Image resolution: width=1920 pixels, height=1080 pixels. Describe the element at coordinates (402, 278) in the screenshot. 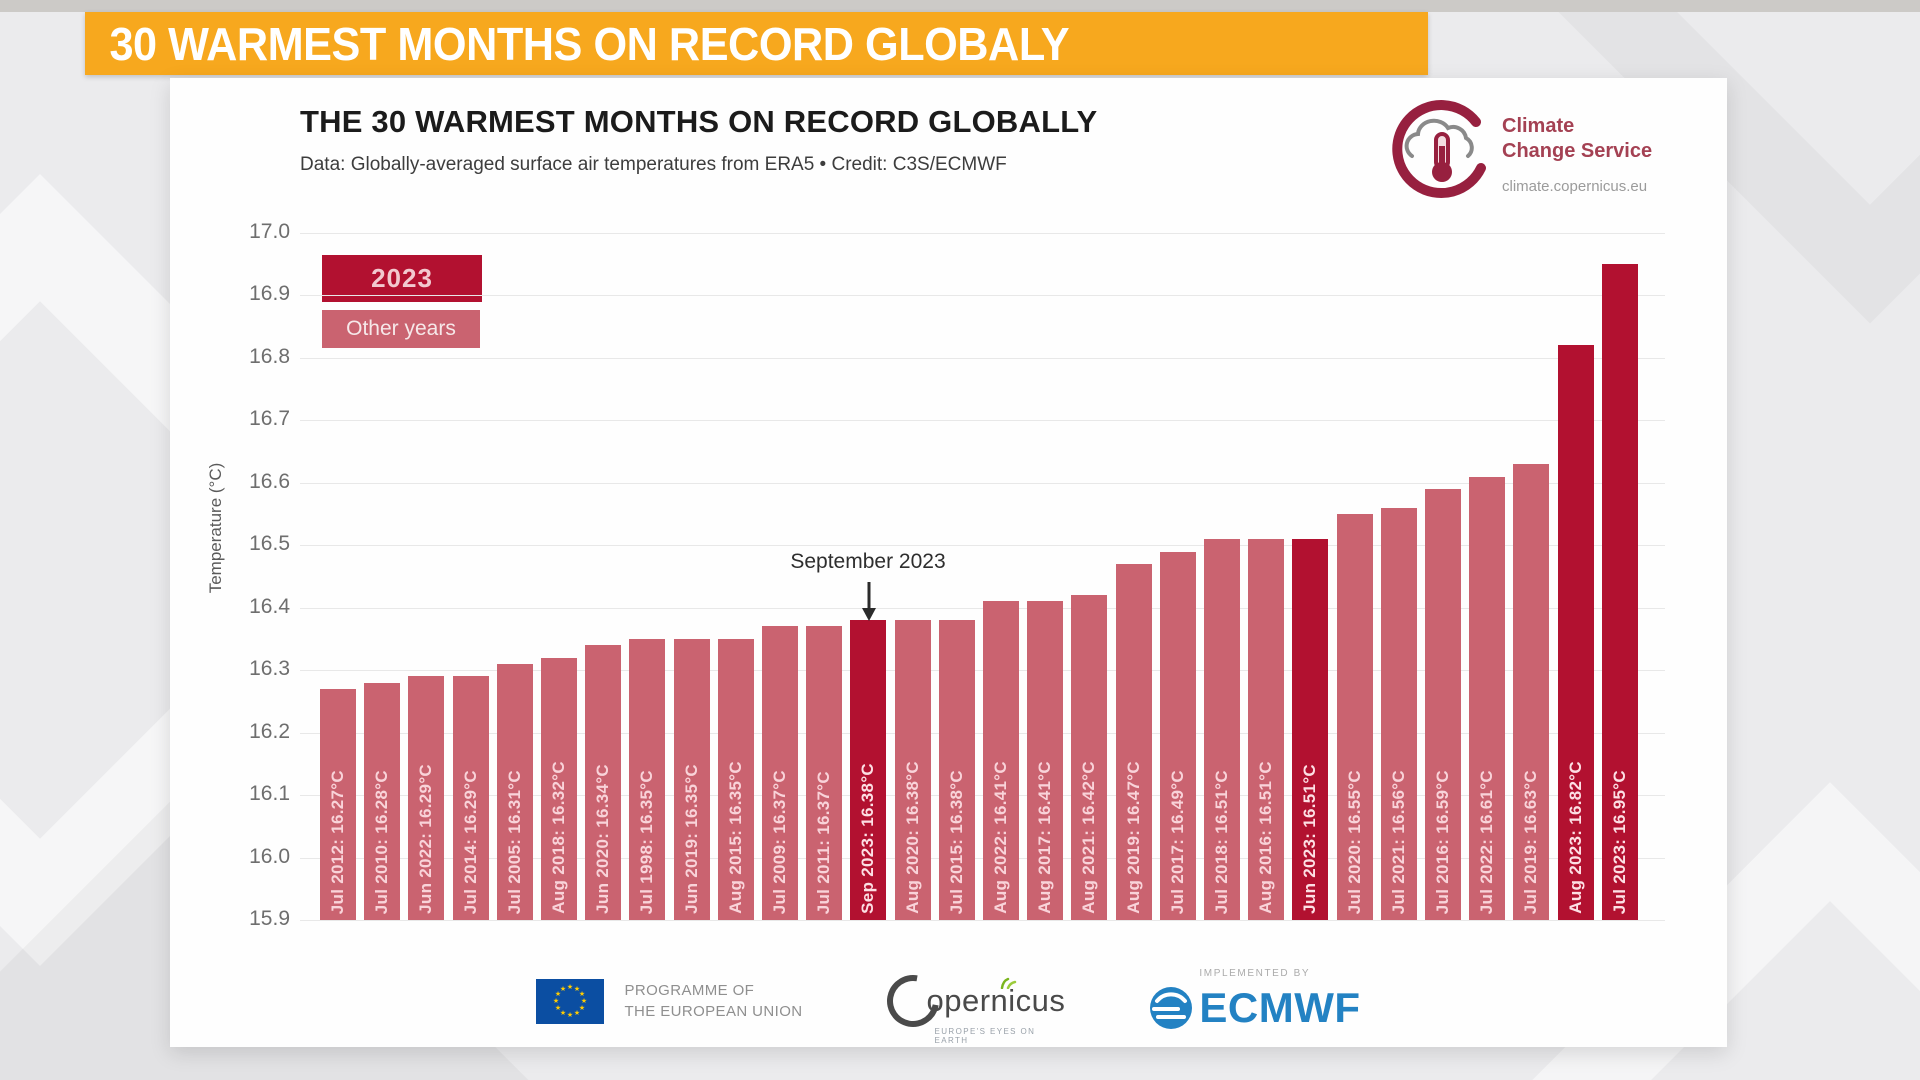

I see `legend-2023: 2023` at that location.